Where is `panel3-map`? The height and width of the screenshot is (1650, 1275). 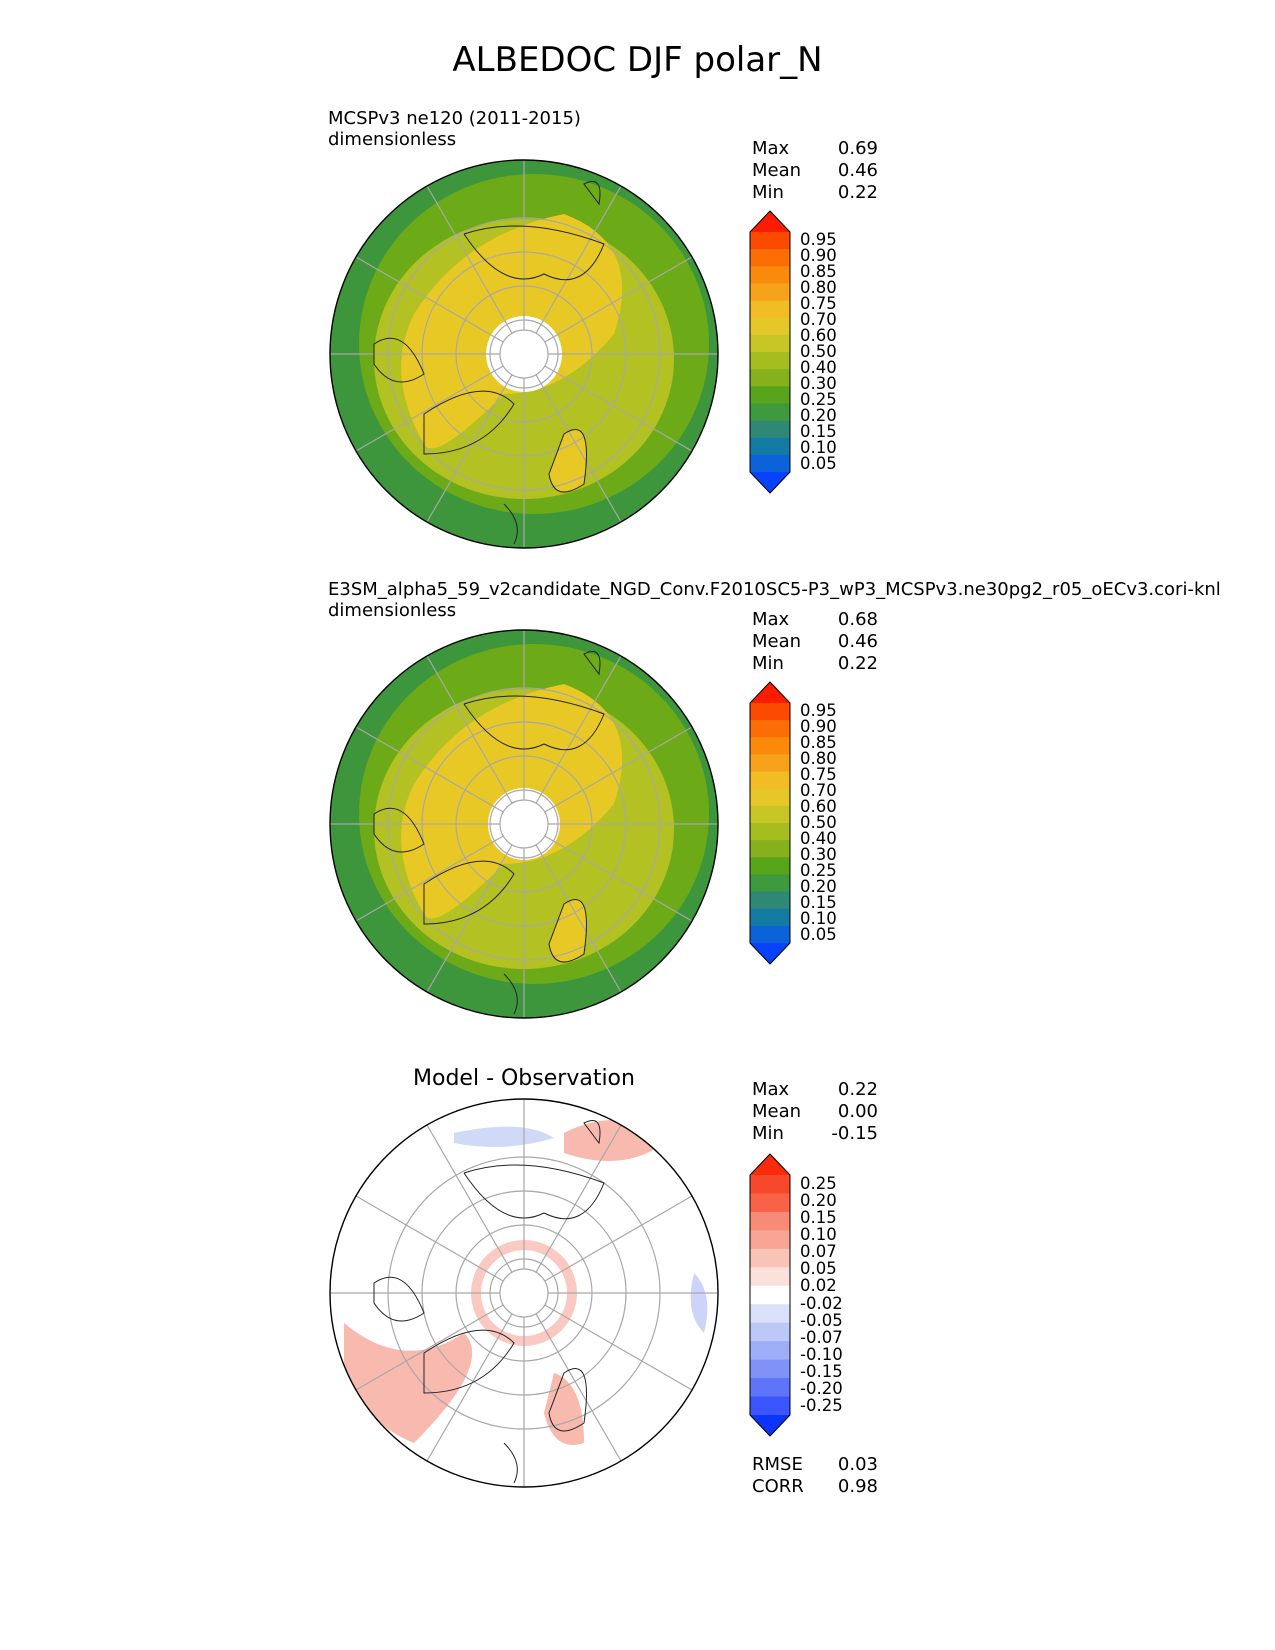
panel3-map is located at coordinates (524, 1293).